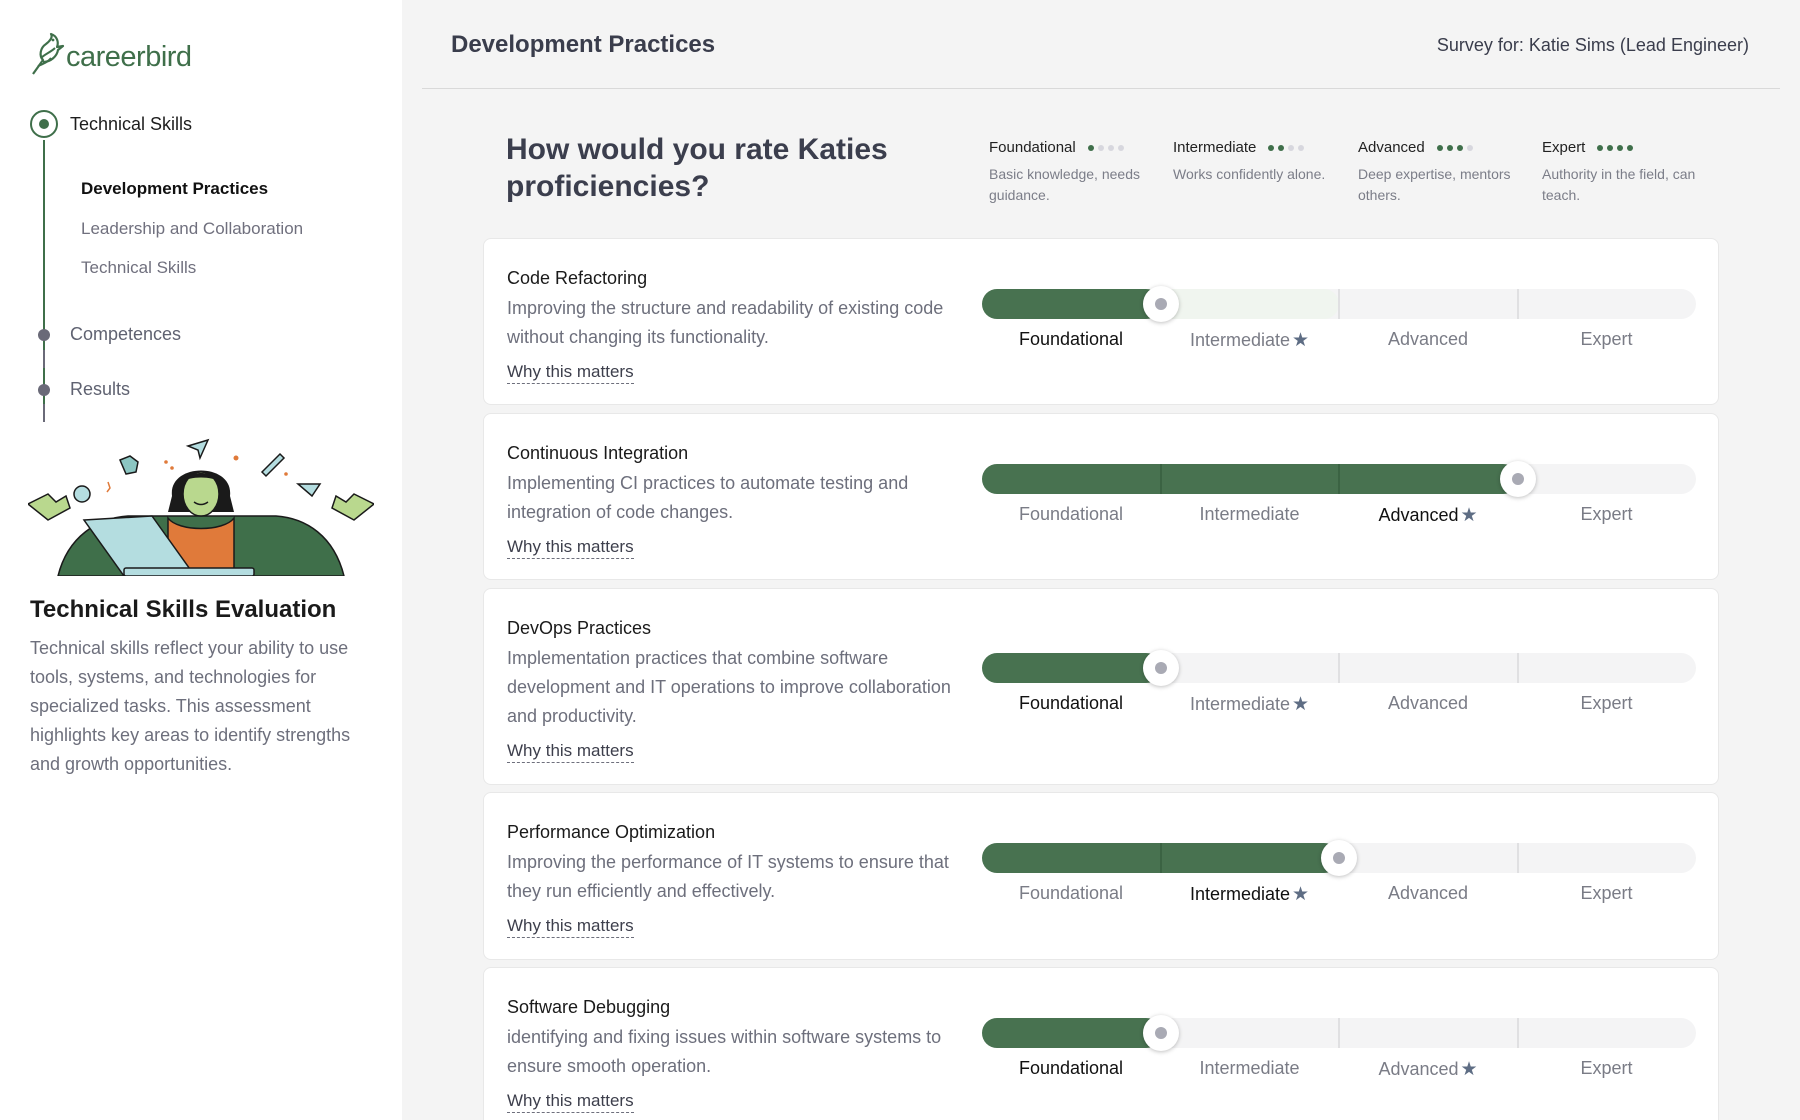  I want to click on substep-development-practices: Development Practices, so click(175, 188).